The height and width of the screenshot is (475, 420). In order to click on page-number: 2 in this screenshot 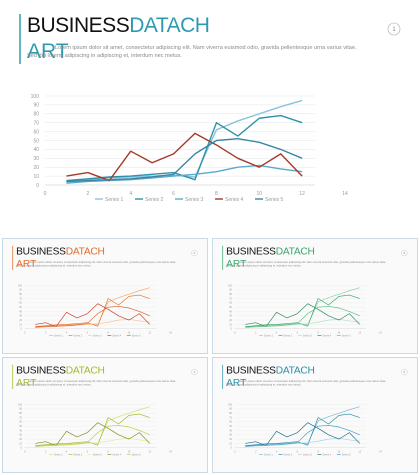, I will do `click(195, 253)`.